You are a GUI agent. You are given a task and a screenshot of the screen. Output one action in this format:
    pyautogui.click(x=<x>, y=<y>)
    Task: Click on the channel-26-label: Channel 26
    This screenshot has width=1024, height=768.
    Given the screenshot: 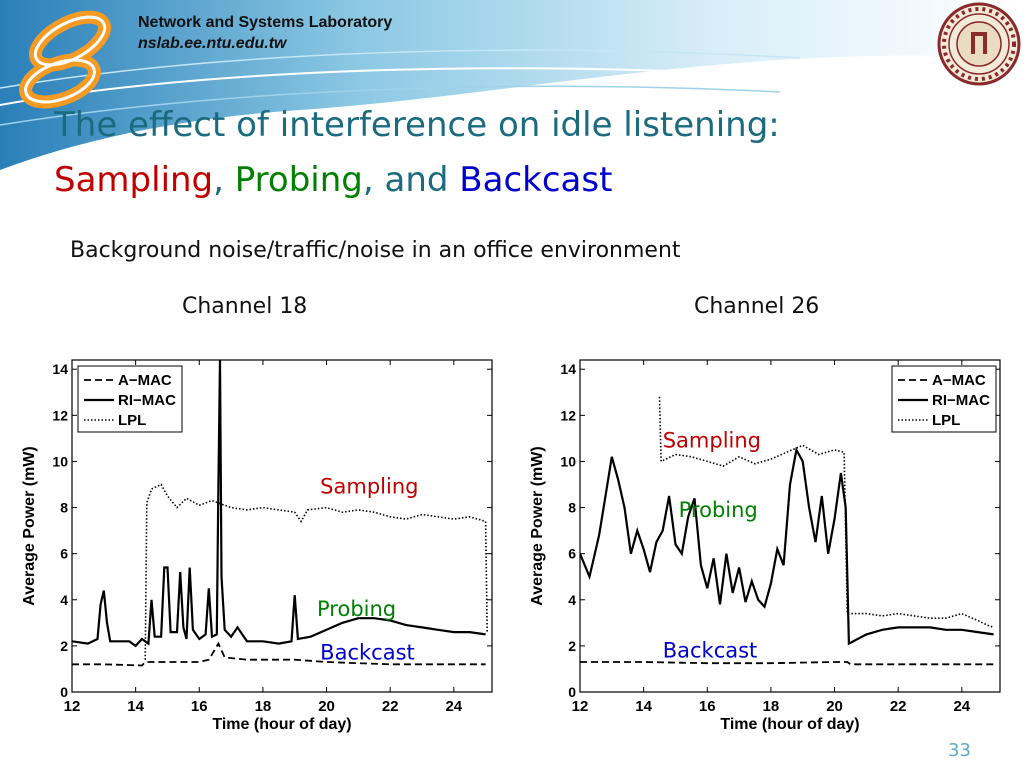 What is the action you would take?
    pyautogui.click(x=757, y=306)
    